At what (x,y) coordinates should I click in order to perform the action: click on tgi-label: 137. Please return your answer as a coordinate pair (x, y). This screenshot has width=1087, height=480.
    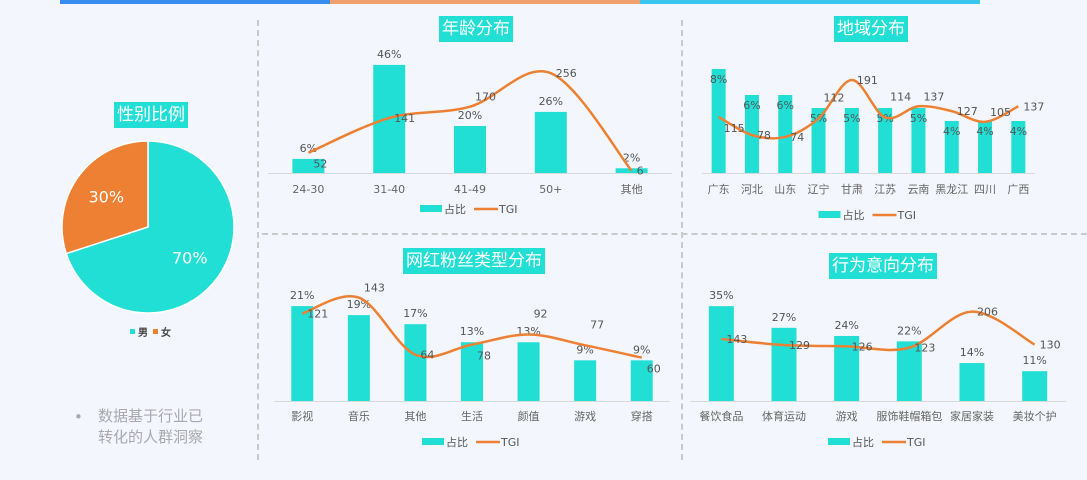
    Looking at the image, I should click on (933, 96).